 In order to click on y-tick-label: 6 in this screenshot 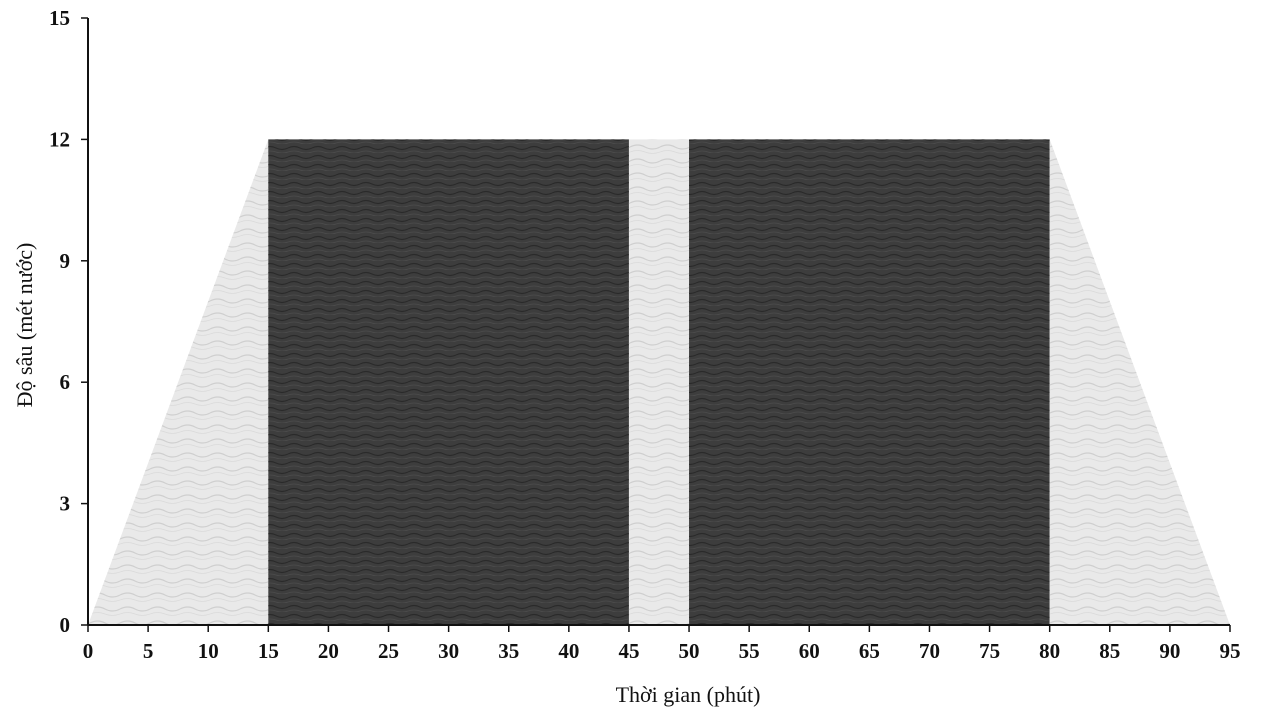, I will do `click(65, 382)`.